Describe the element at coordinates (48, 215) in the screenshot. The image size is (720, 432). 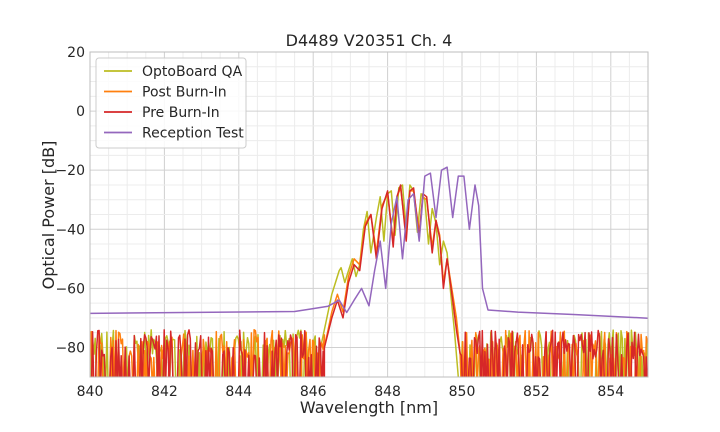
I see `y-axis-title: Optical Power [dB]` at that location.